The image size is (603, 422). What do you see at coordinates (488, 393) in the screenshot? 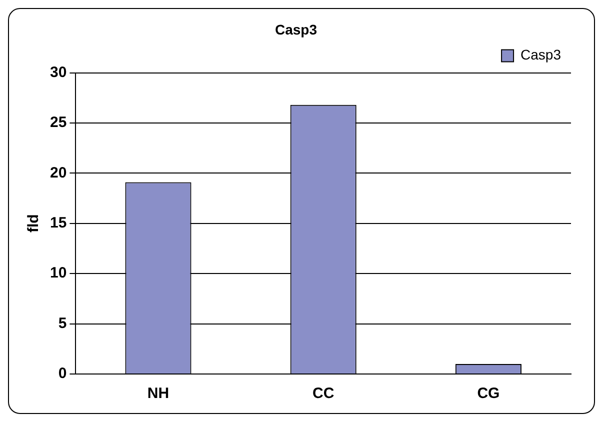
I see `x-tick-label: CG` at bounding box center [488, 393].